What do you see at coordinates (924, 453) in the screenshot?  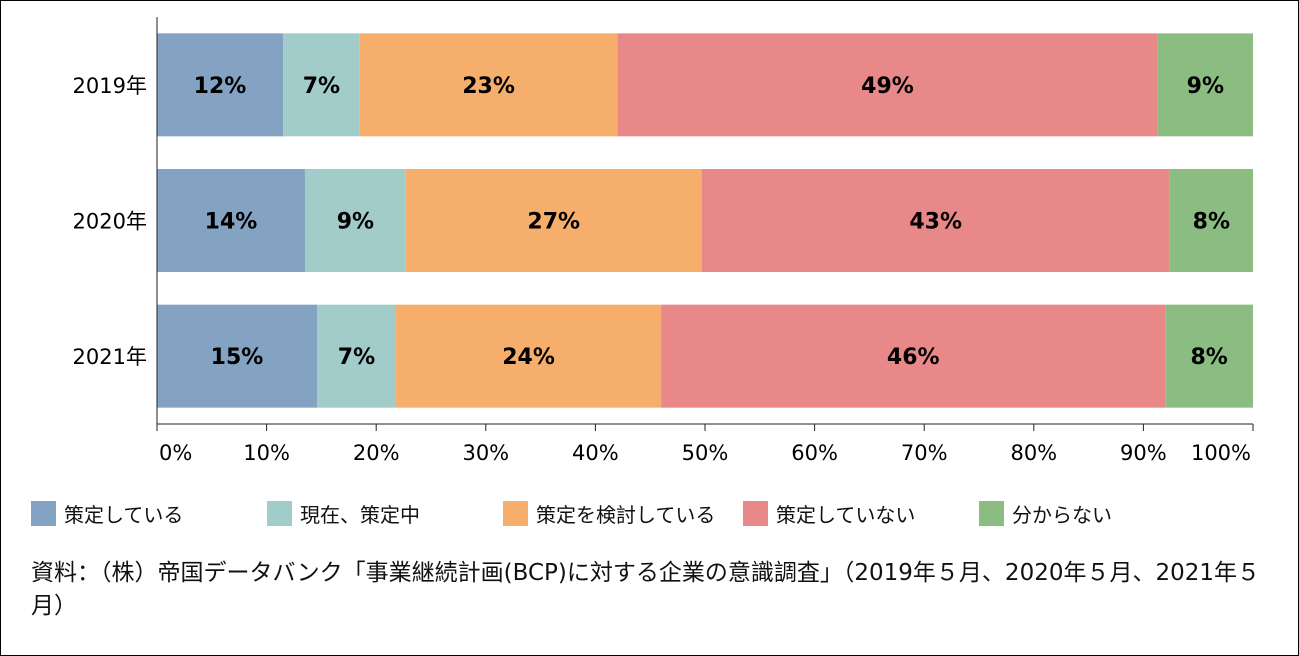 I see `x-tick-label: 70%` at bounding box center [924, 453].